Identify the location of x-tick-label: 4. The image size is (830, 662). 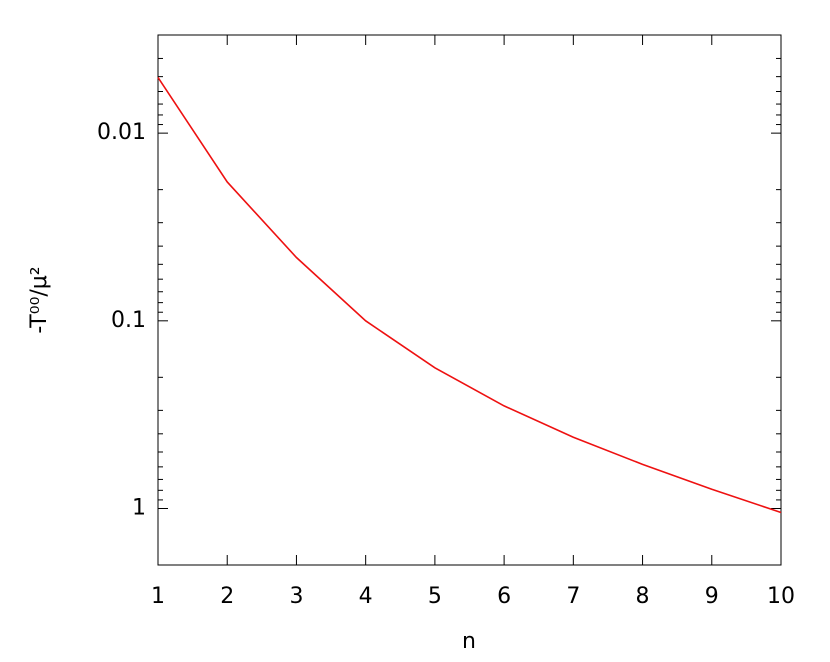
(366, 596).